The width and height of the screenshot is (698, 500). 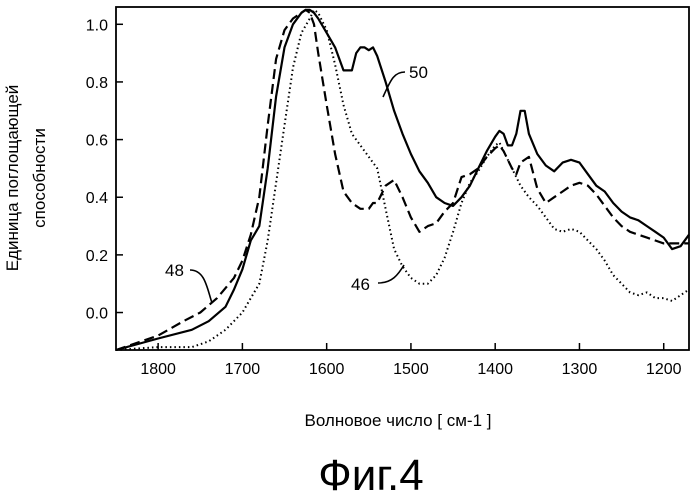 I want to click on y-tick-label: 0.0, so click(x=97, y=314).